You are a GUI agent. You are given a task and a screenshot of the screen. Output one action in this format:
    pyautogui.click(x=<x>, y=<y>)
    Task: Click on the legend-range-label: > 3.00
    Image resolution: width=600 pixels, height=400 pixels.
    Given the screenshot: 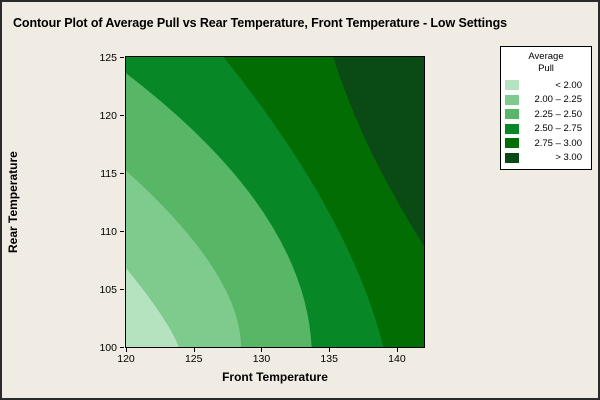 What is the action you would take?
    pyautogui.click(x=568, y=158)
    